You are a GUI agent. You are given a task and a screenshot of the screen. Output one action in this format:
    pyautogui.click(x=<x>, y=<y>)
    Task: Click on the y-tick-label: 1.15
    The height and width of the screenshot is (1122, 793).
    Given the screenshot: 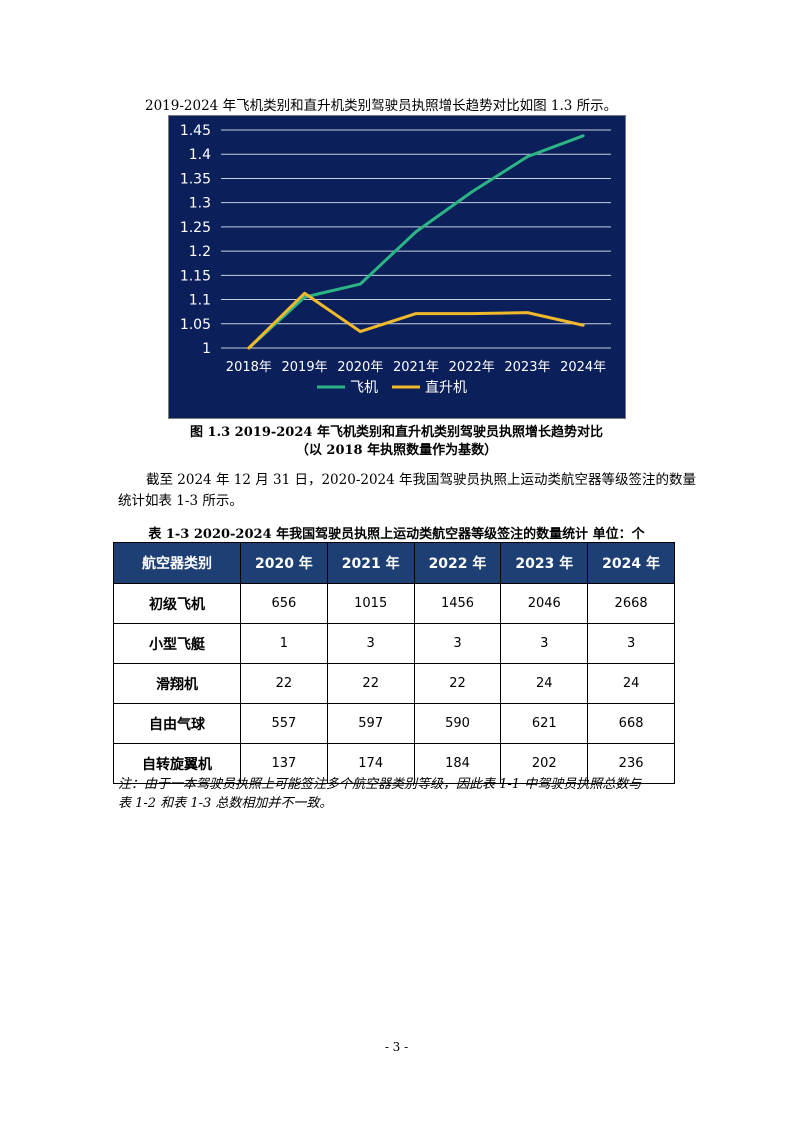 What is the action you would take?
    pyautogui.click(x=195, y=276)
    